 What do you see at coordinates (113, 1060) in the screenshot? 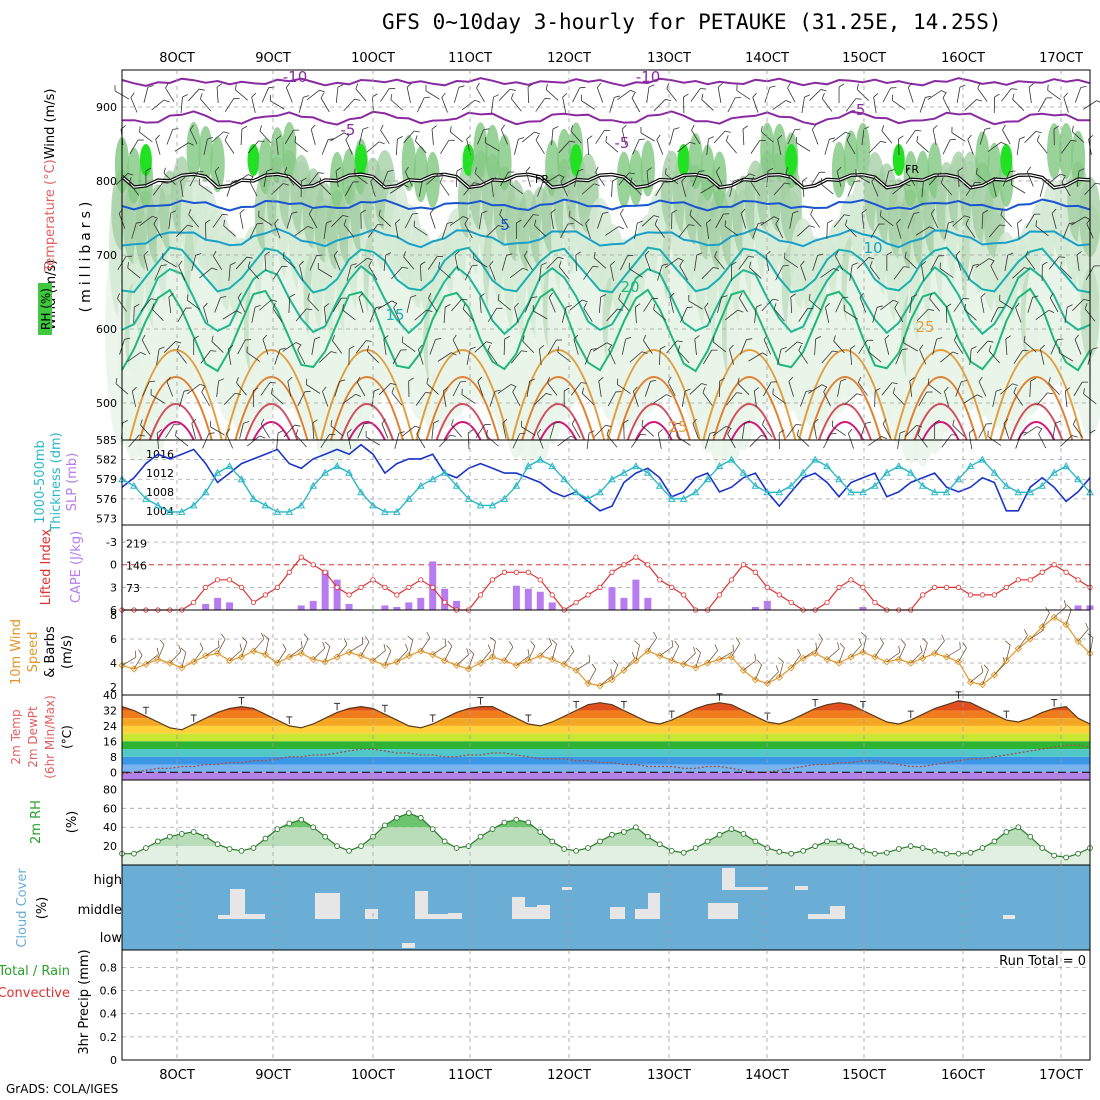
I see `precip-y-tick: 0` at bounding box center [113, 1060].